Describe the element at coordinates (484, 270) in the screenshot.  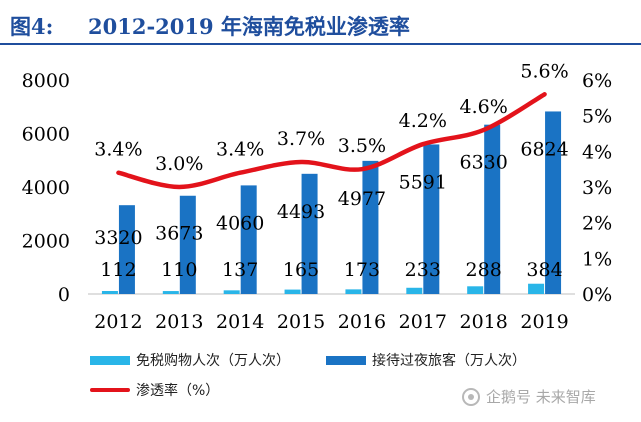
I see `data-label-series1: 288` at that location.